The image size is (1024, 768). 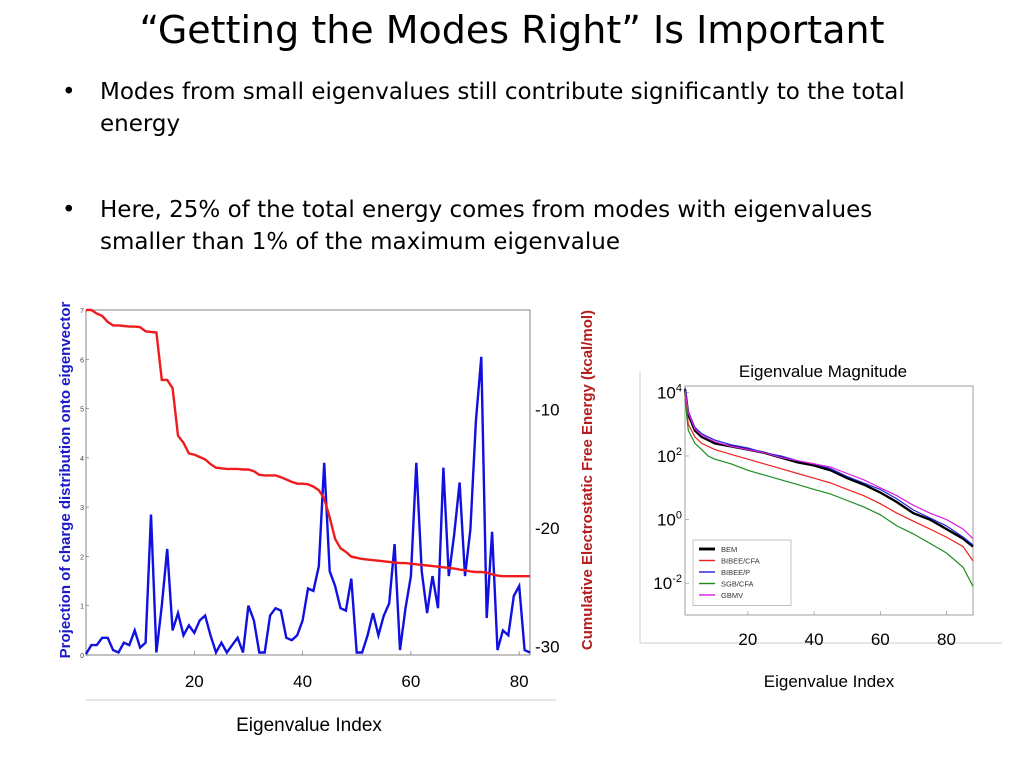 I want to click on legend-label: BIBEE/P, so click(x=735, y=572).